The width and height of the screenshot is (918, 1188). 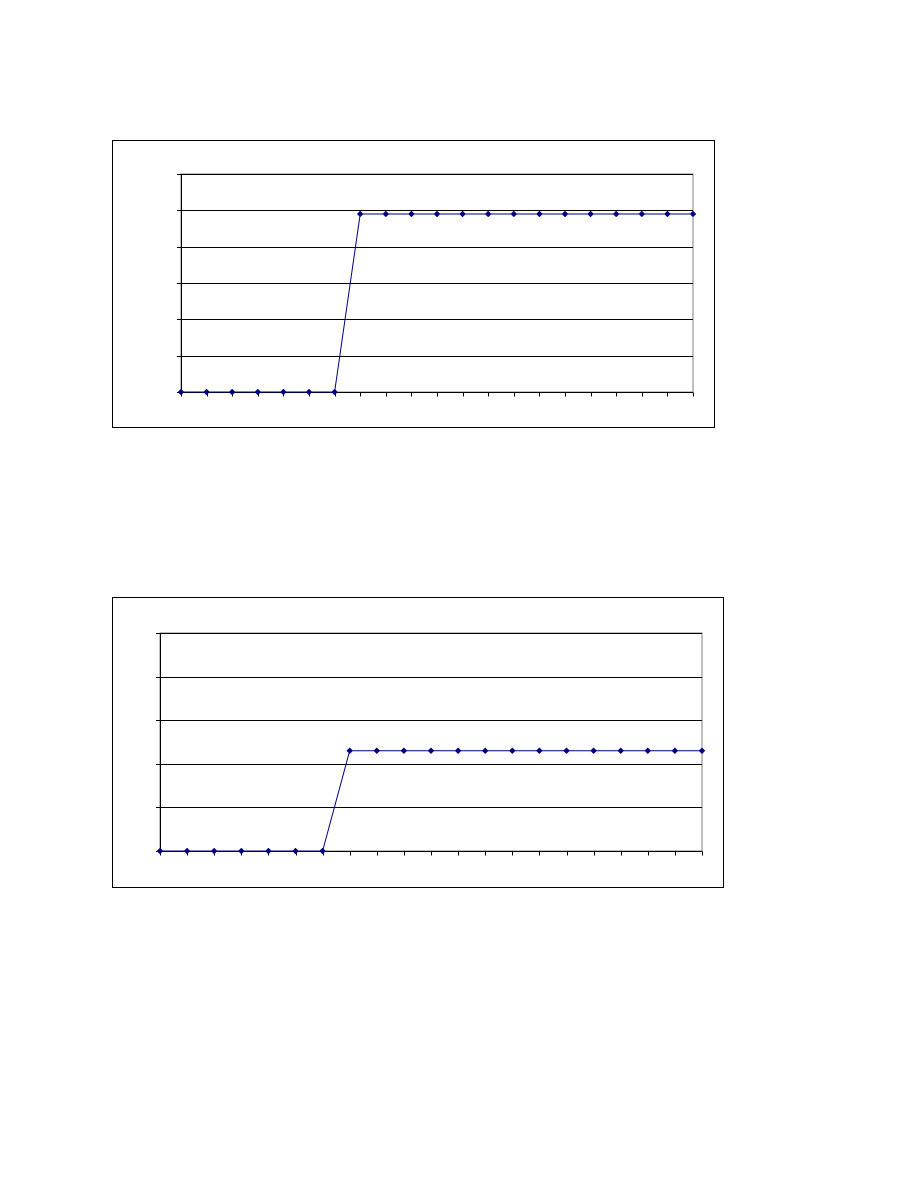 I want to click on chart-plot-bottom, so click(x=431, y=744).